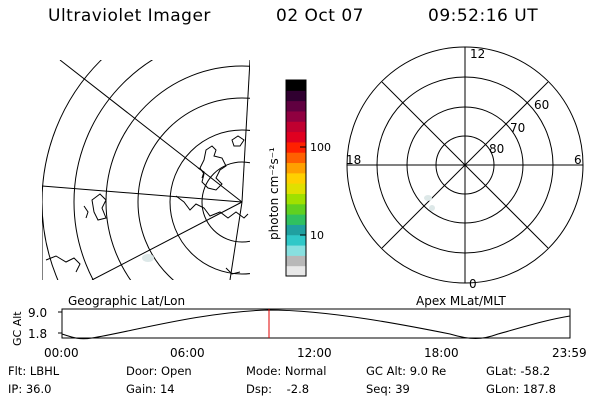 This screenshot has width=600, height=400. Describe the element at coordinates (37, 313) in the screenshot. I see `altitude-ytick-9: 9.0` at that location.